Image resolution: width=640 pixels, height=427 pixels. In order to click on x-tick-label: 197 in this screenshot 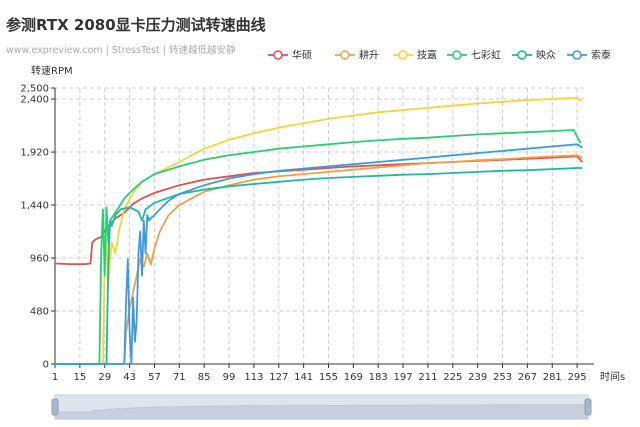, I will do `click(403, 377)`.